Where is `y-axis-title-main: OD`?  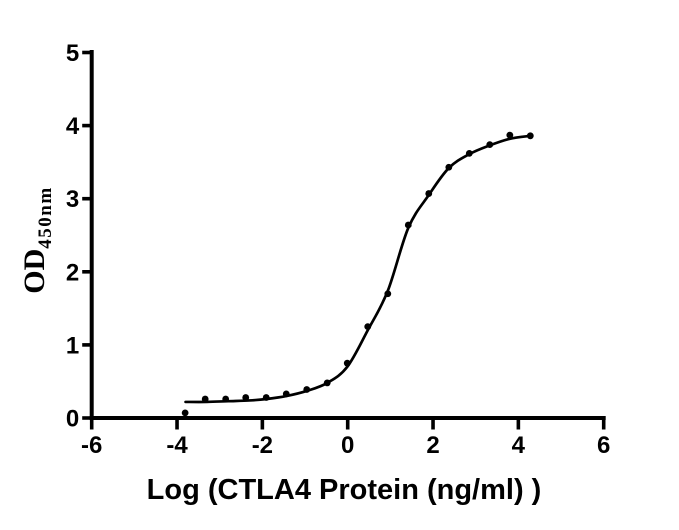 y-axis-title-main: OD is located at coordinates (34, 271).